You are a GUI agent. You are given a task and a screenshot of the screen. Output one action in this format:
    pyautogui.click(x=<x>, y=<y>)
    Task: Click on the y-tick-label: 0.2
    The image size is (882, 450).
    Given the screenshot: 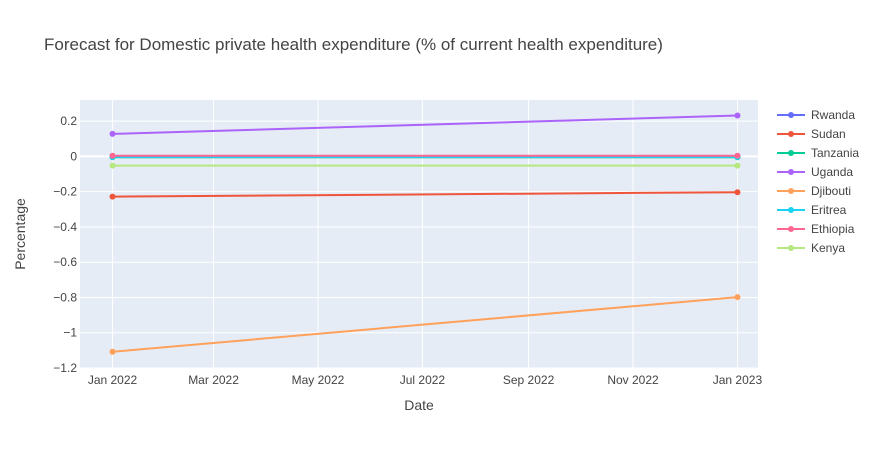 What is the action you would take?
    pyautogui.click(x=68, y=121)
    